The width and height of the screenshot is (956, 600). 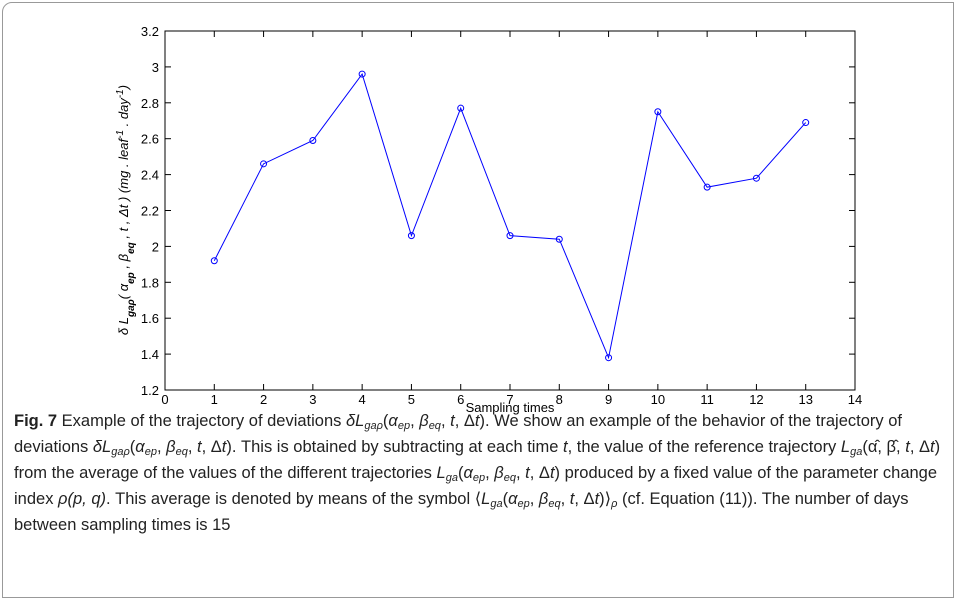 What do you see at coordinates (123, 326) in the screenshot?
I see `y-axis-label-part: δ L` at bounding box center [123, 326].